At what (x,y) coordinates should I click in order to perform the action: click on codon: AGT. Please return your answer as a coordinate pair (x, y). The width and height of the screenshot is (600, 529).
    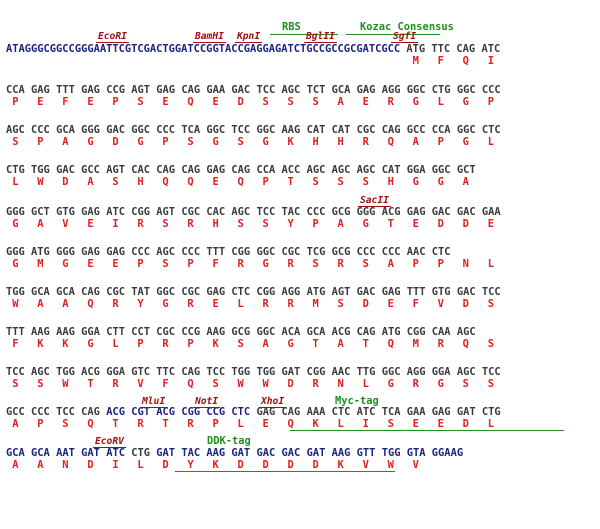
    Looking at the image, I should click on (341, 292).